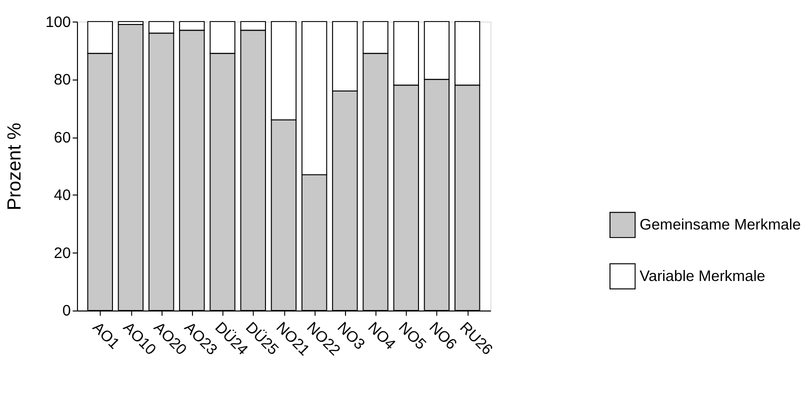 The height and width of the screenshot is (419, 806). What do you see at coordinates (106, 336) in the screenshot?
I see `x-tick-label: AO1` at bounding box center [106, 336].